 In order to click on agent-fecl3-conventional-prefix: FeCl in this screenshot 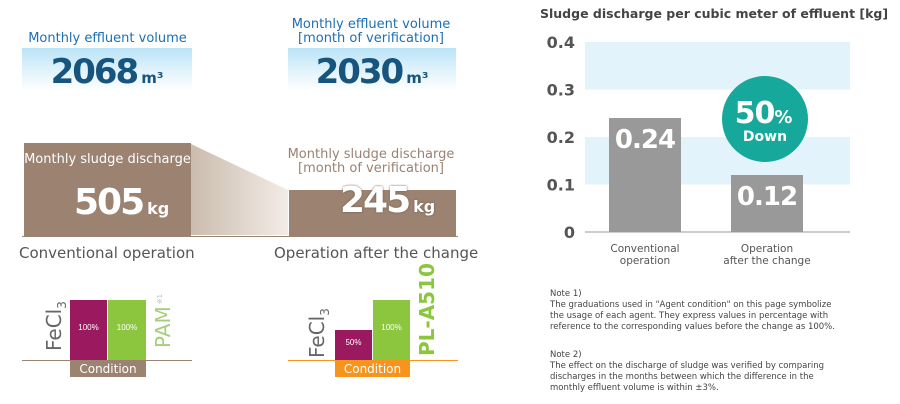, I will do `click(54, 329)`.